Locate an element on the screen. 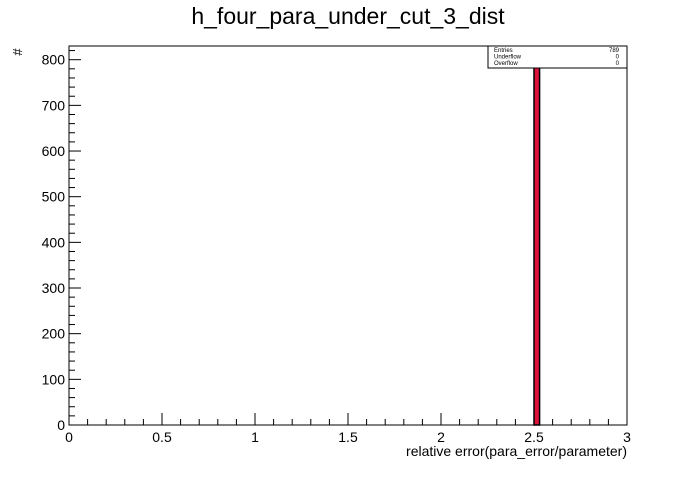 The height and width of the screenshot is (477, 696). x-axis-label: relative error(para_error/parameter) is located at coordinates (516, 451).